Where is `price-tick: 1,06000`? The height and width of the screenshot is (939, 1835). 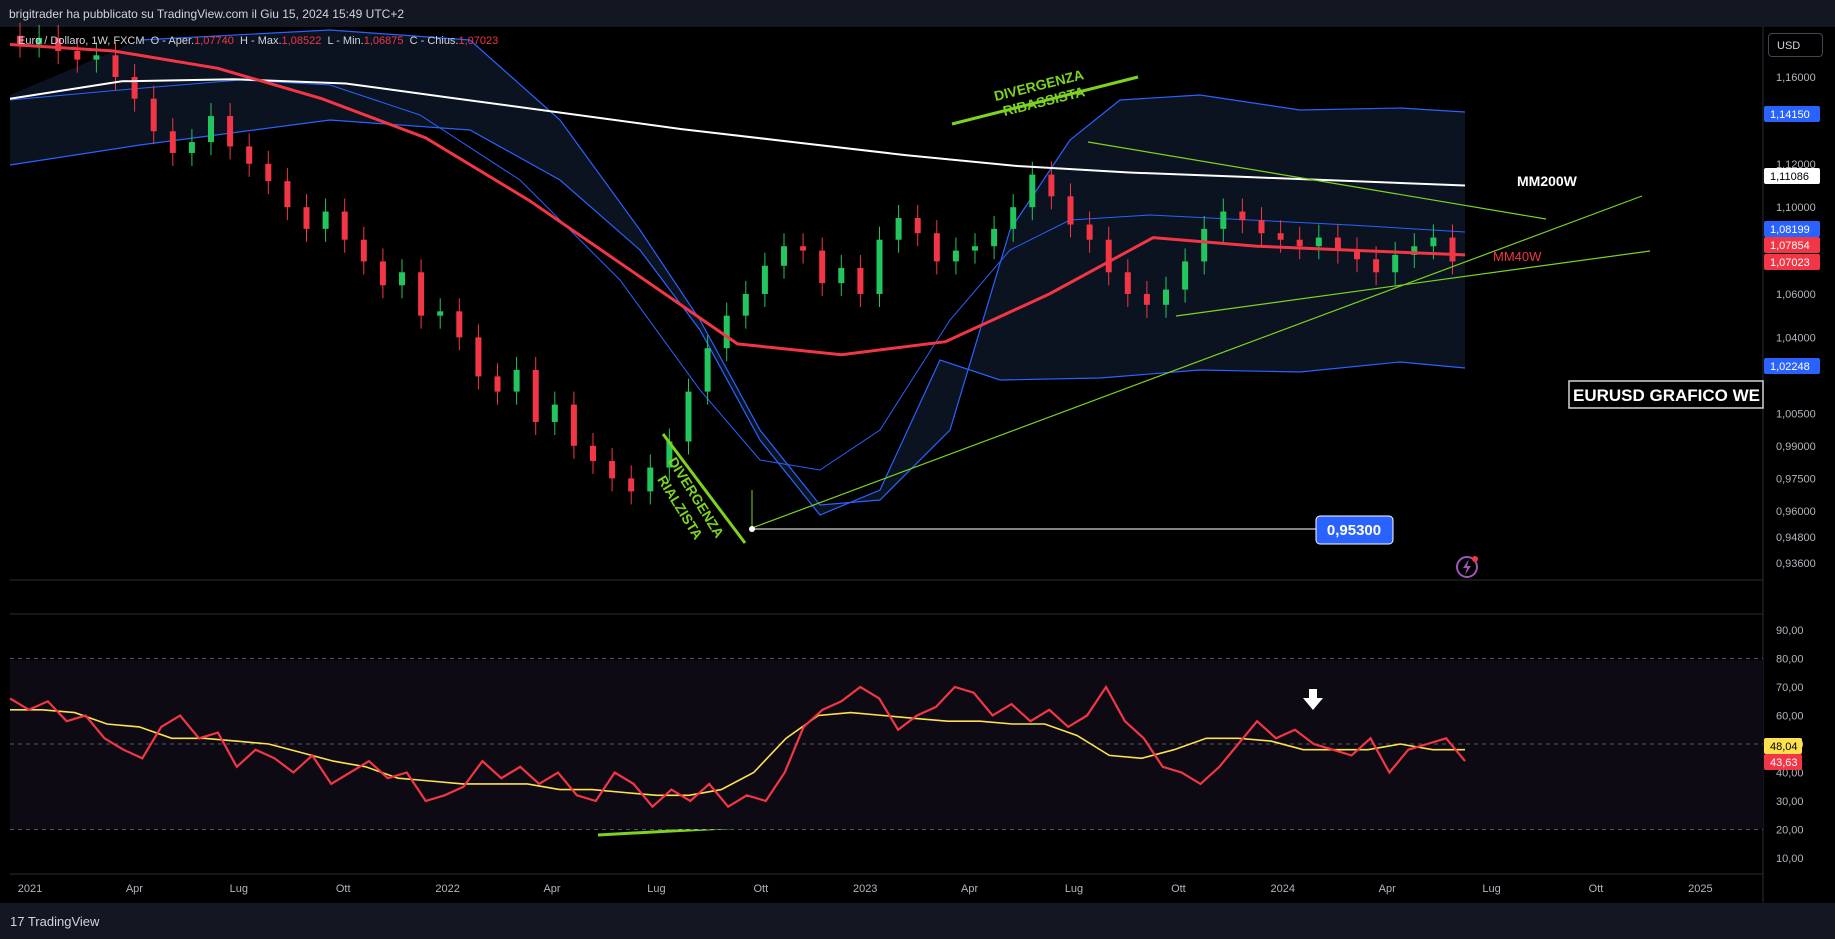
price-tick: 1,06000 is located at coordinates (1796, 295).